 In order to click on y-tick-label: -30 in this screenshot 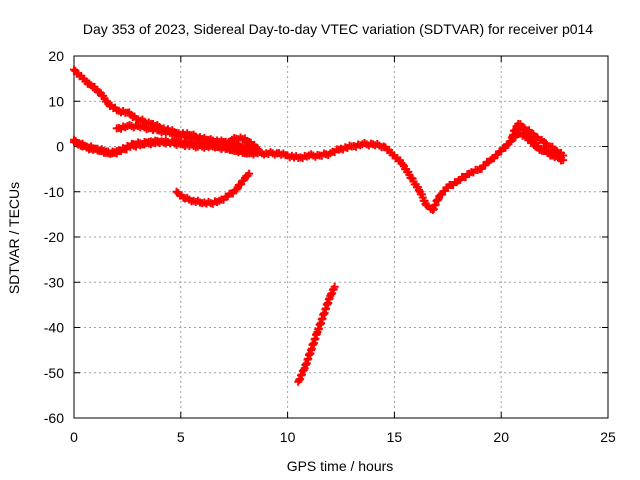, I will do `click(54, 282)`.